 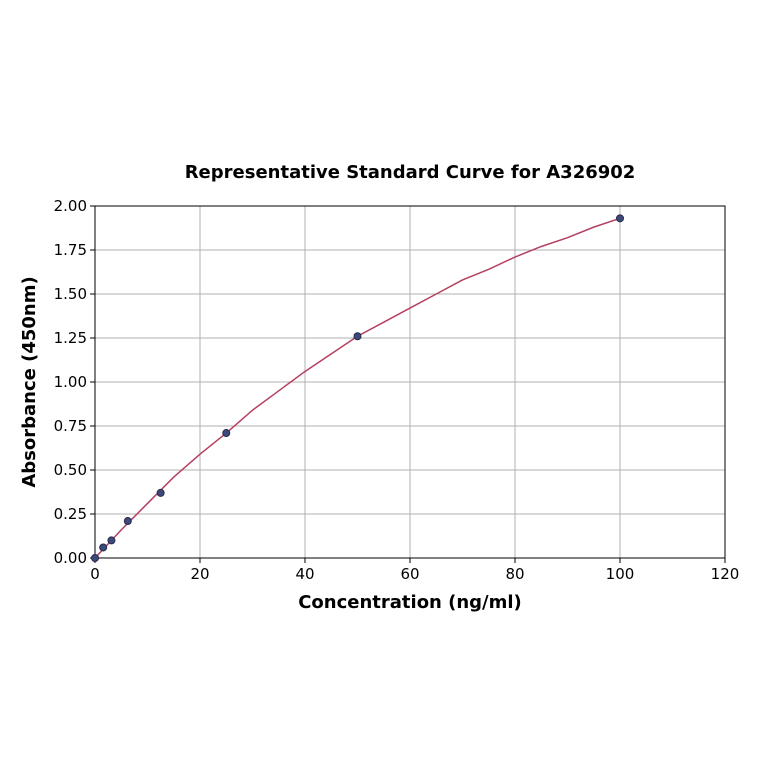 What do you see at coordinates (70, 514) in the screenshot?
I see `y-tick-label: 0.25` at bounding box center [70, 514].